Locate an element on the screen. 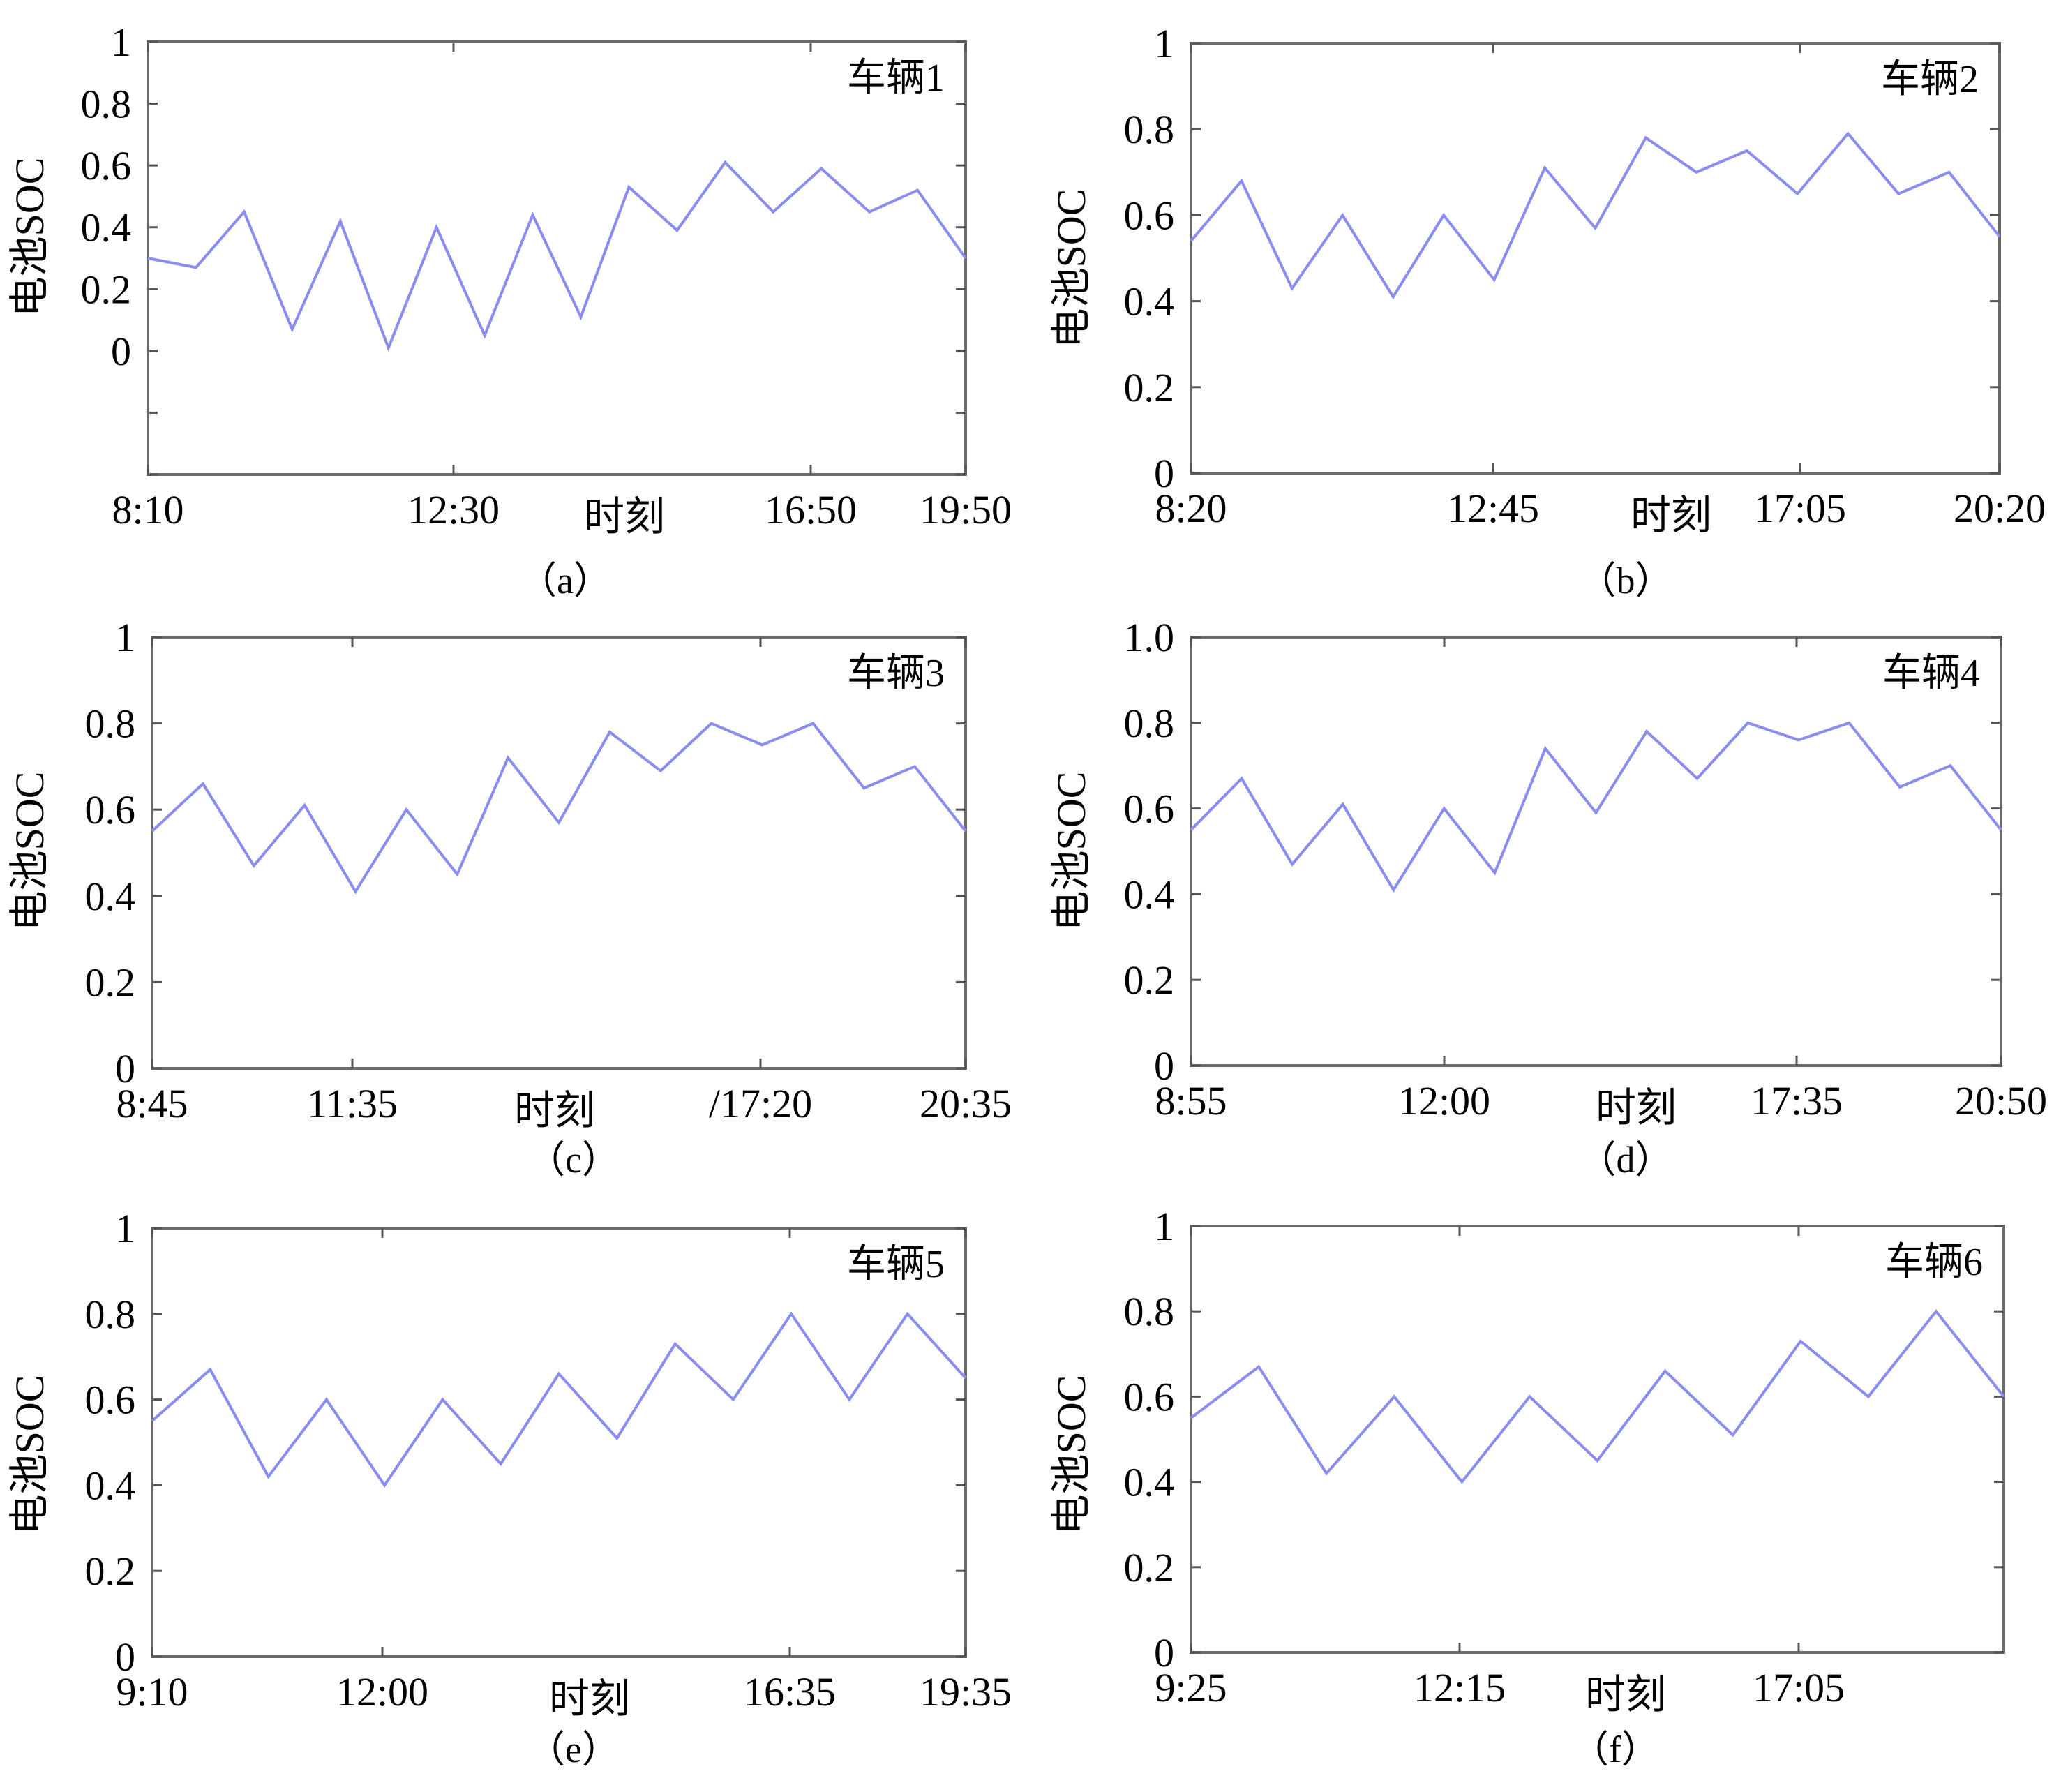 The image size is (2061, 1792). x-tick-label: 12:15 is located at coordinates (1460, 1687).